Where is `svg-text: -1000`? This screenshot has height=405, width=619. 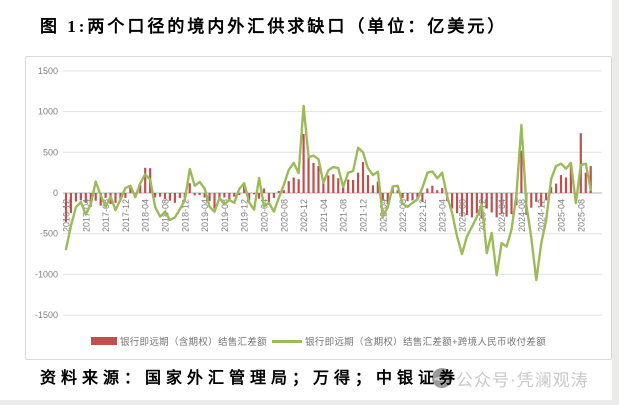 svg-text: -1000 is located at coordinates (46, 274).